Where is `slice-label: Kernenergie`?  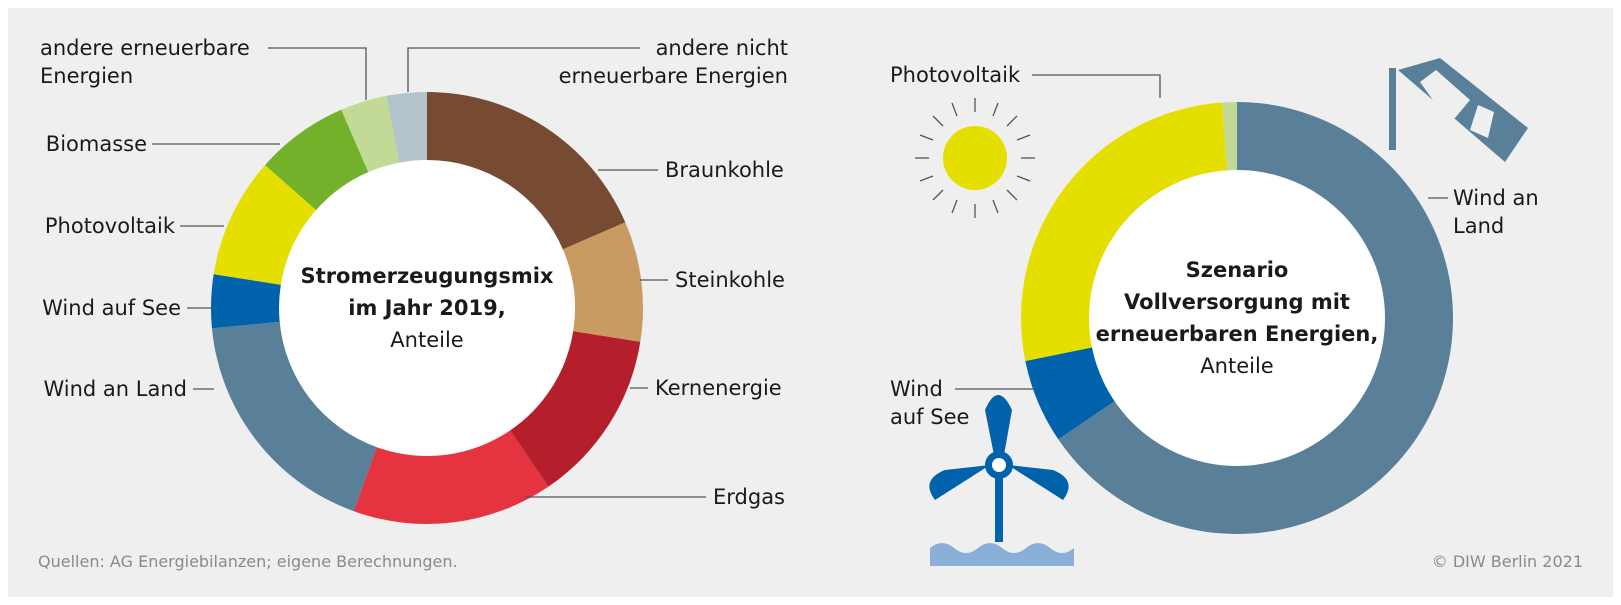
slice-label: Kernenergie is located at coordinates (718, 388).